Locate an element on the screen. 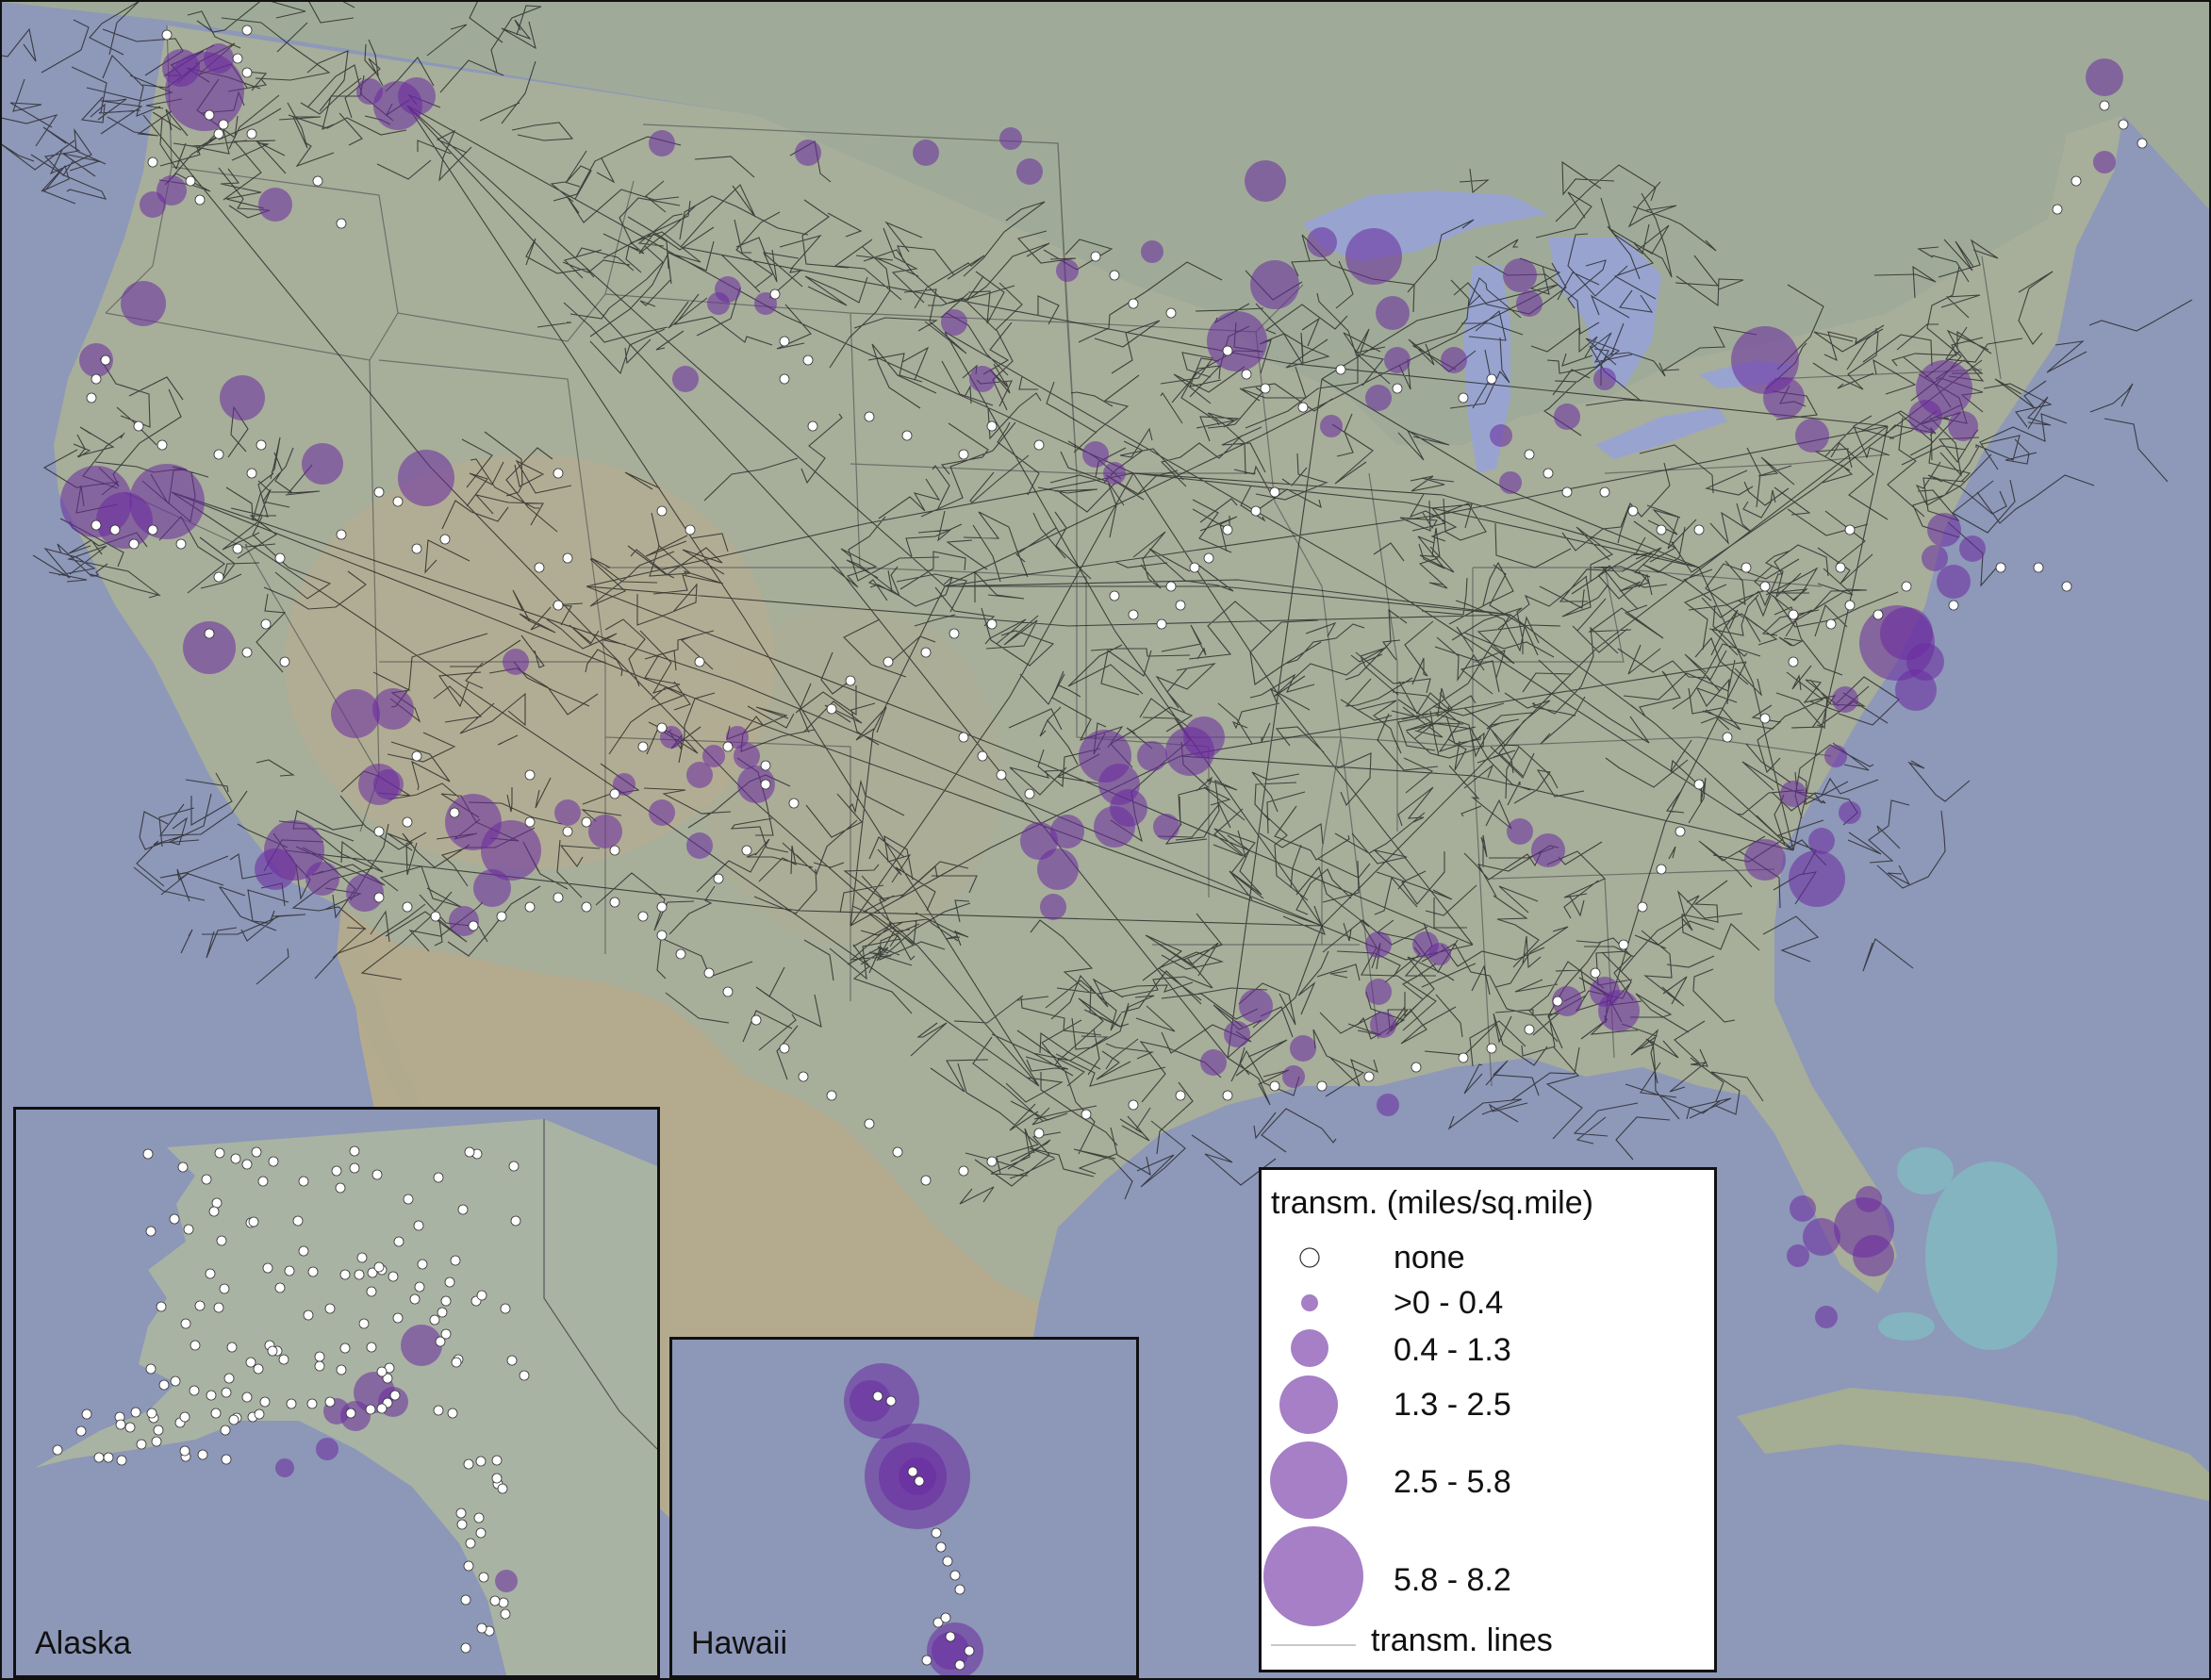 The height and width of the screenshot is (1680, 2211). lake-erie is located at coordinates (1661, 433).